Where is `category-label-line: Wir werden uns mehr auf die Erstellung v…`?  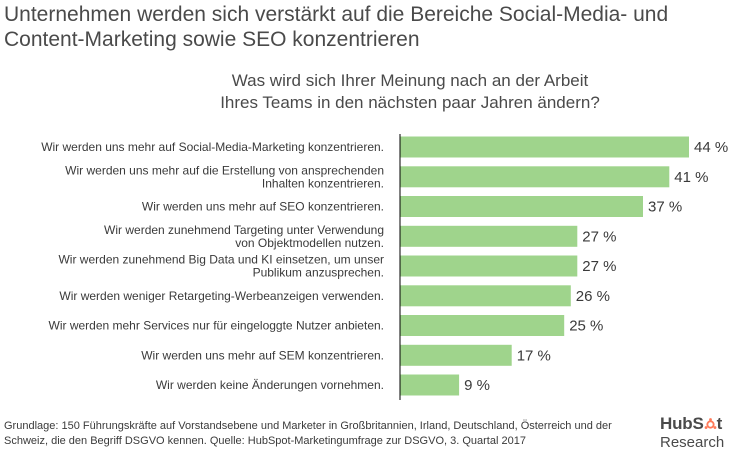 category-label-line: Wir werden uns mehr auf die Erstellung v… is located at coordinates (224, 170).